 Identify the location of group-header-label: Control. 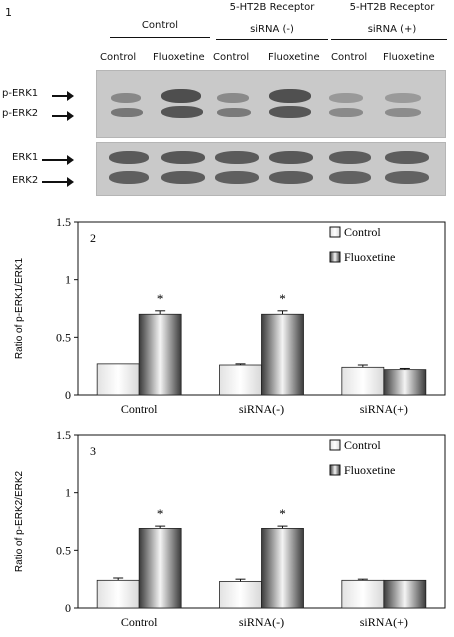
(160, 25).